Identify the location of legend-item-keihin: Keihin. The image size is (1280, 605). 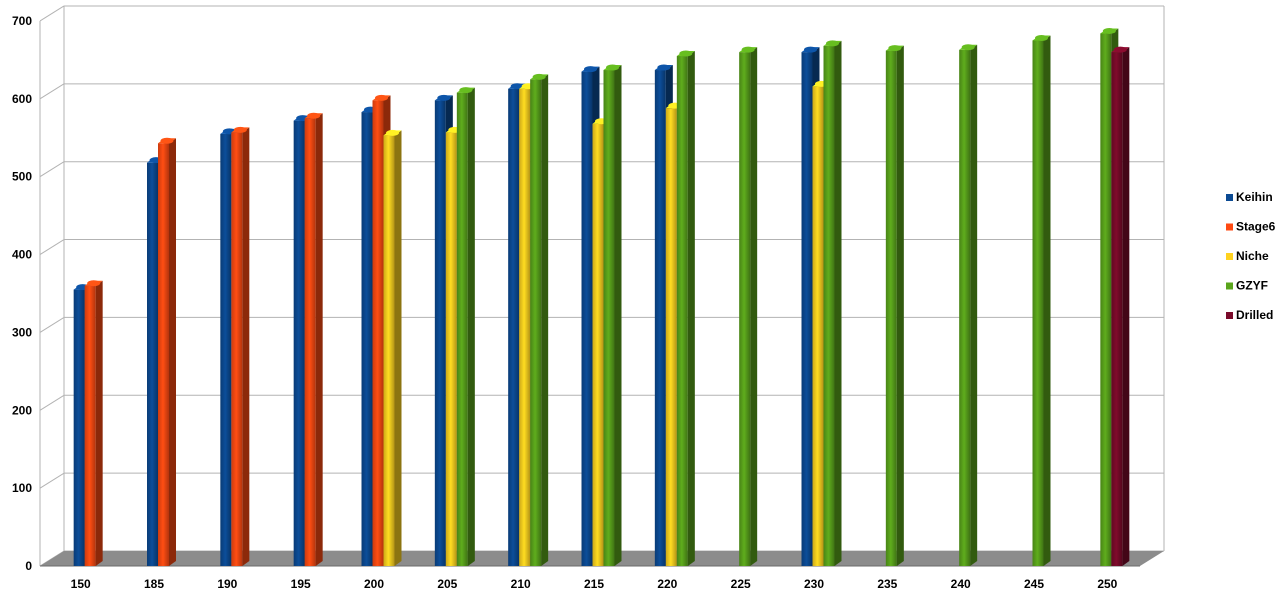
(1249, 197).